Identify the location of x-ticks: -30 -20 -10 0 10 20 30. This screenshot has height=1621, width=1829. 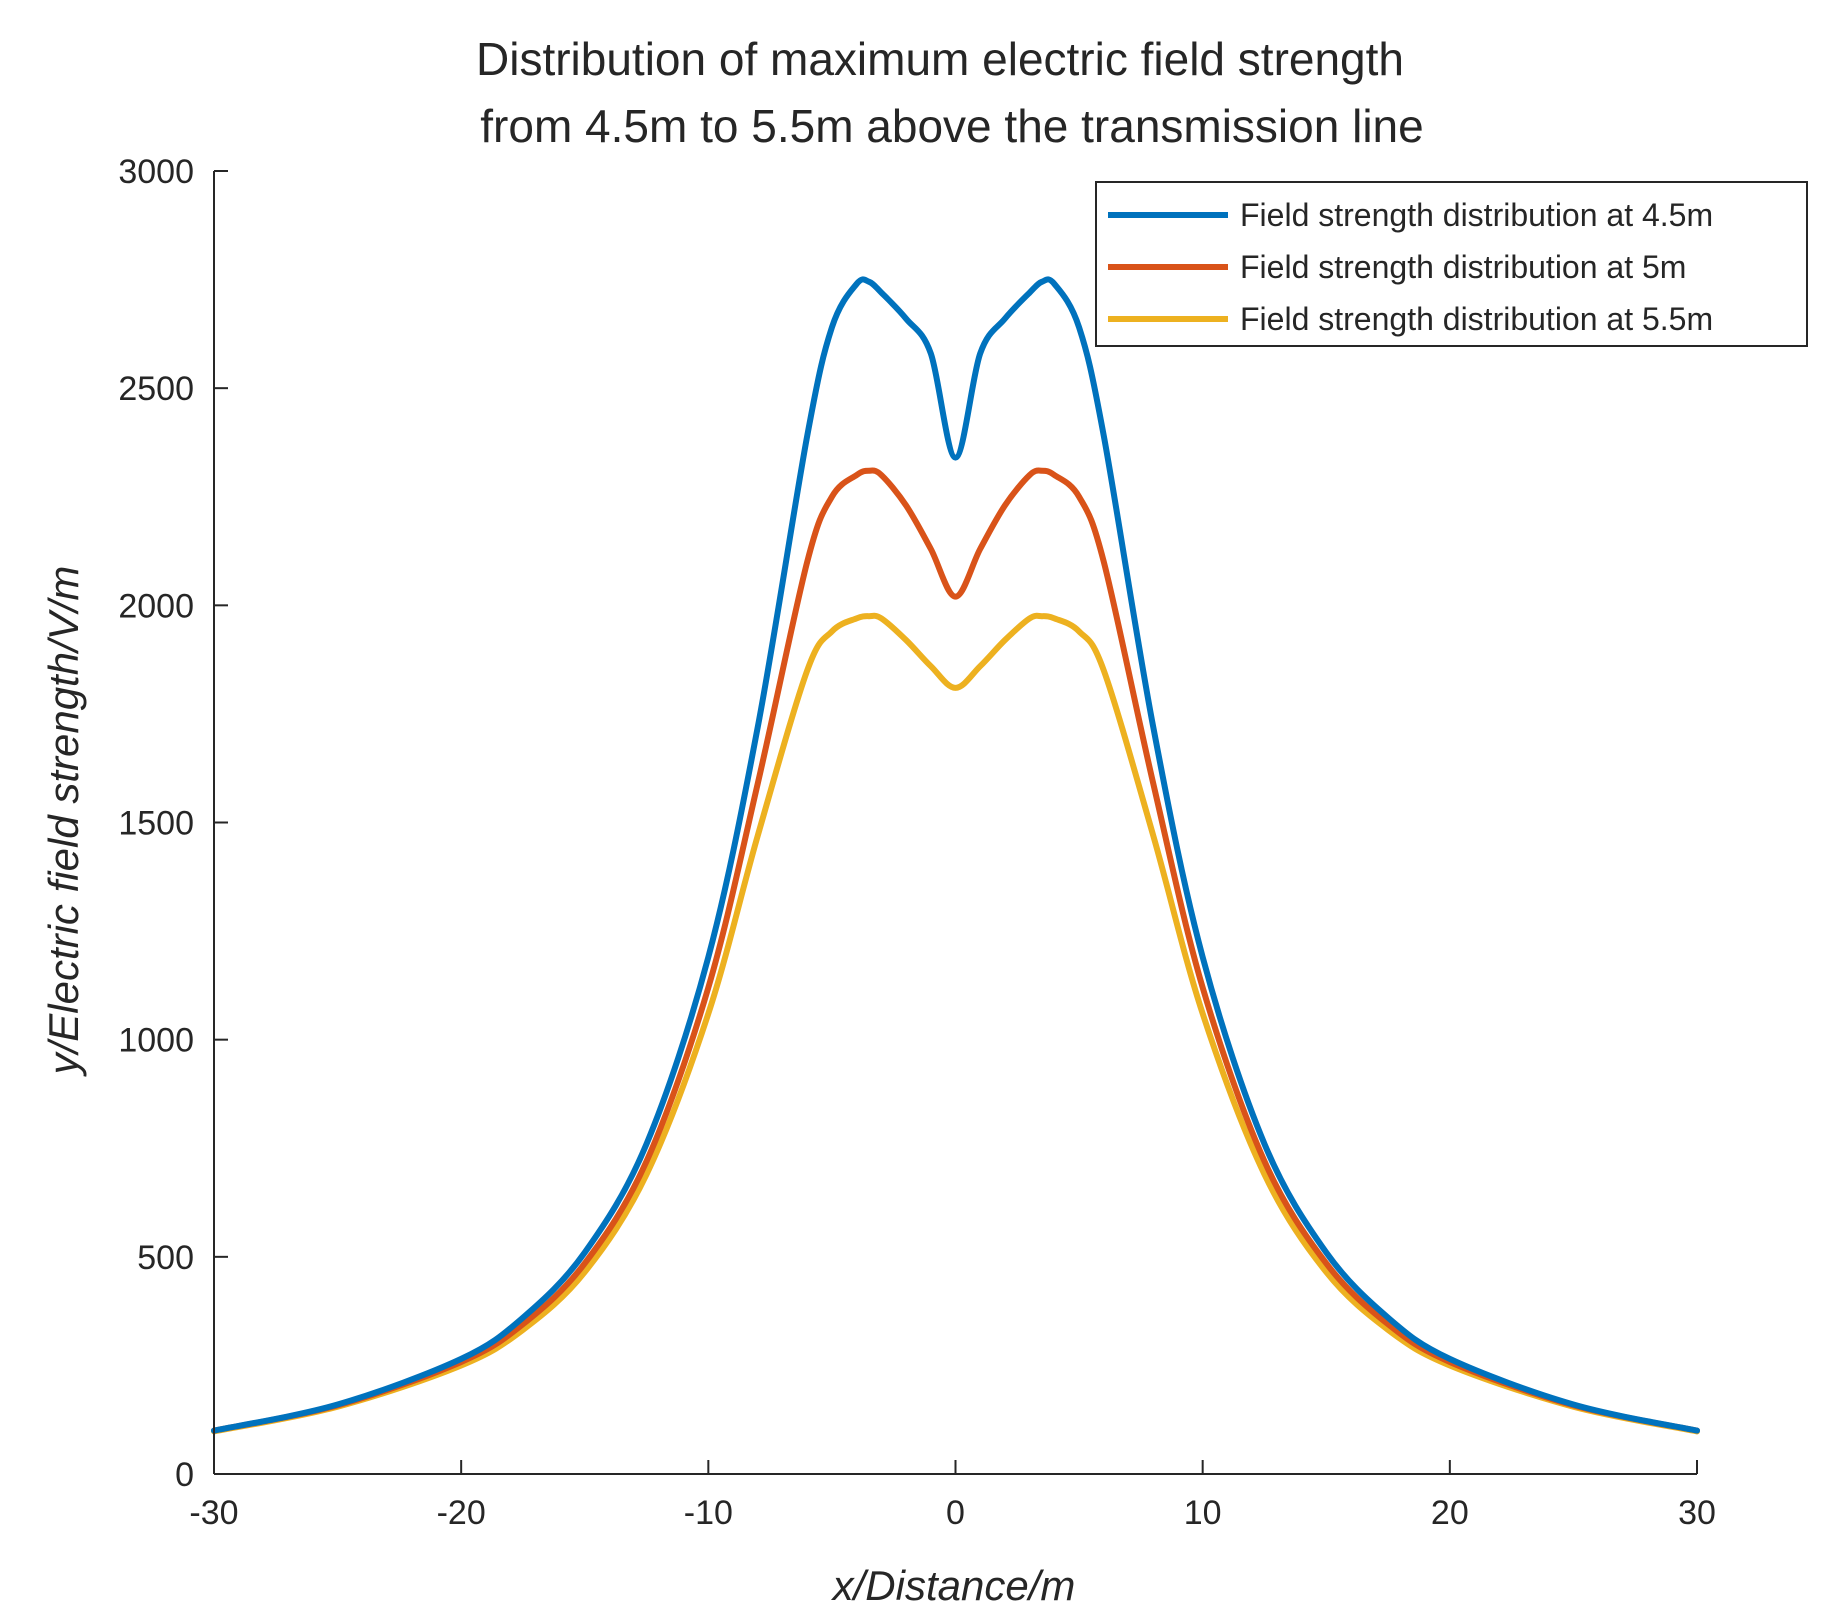
(952, 1496).